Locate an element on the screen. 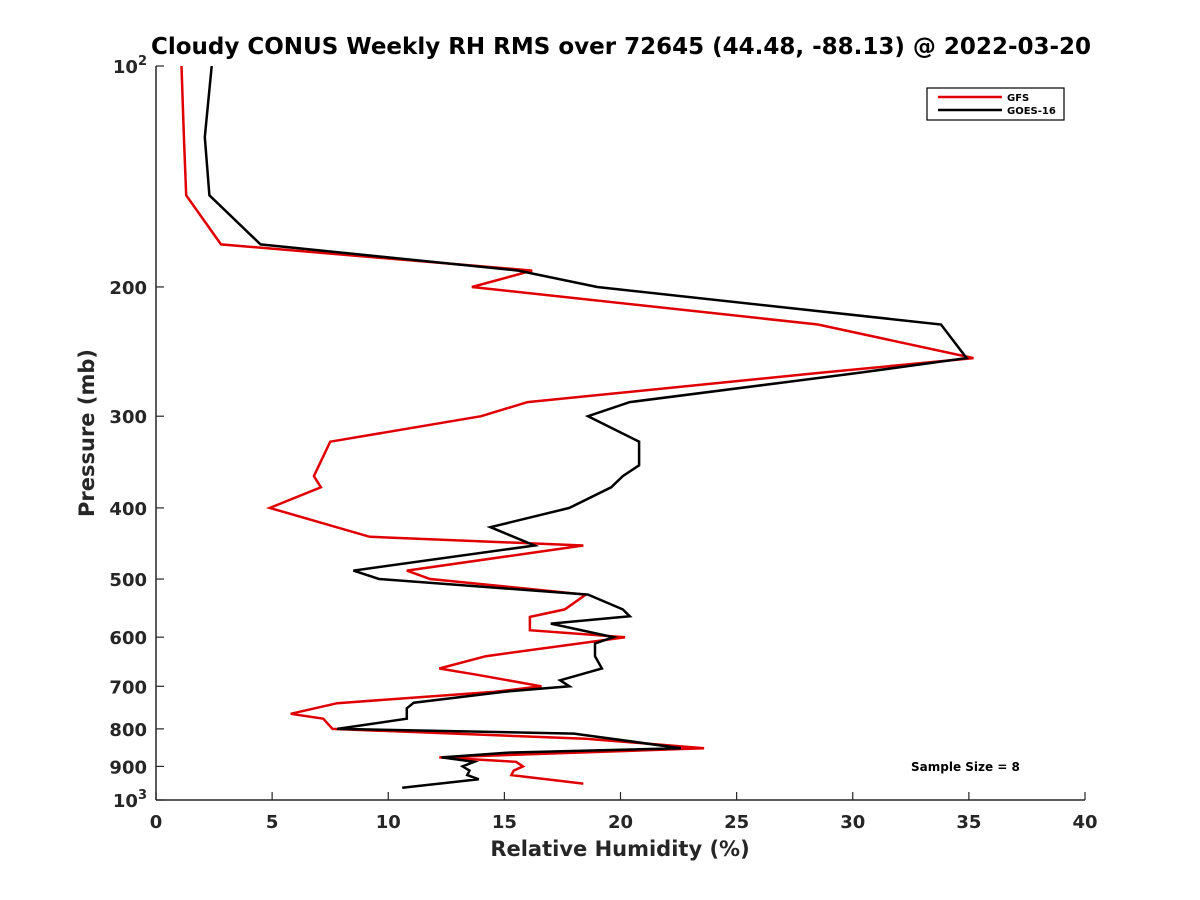 The image size is (1200, 900). y-tick-label: 400 is located at coordinates (128, 509).